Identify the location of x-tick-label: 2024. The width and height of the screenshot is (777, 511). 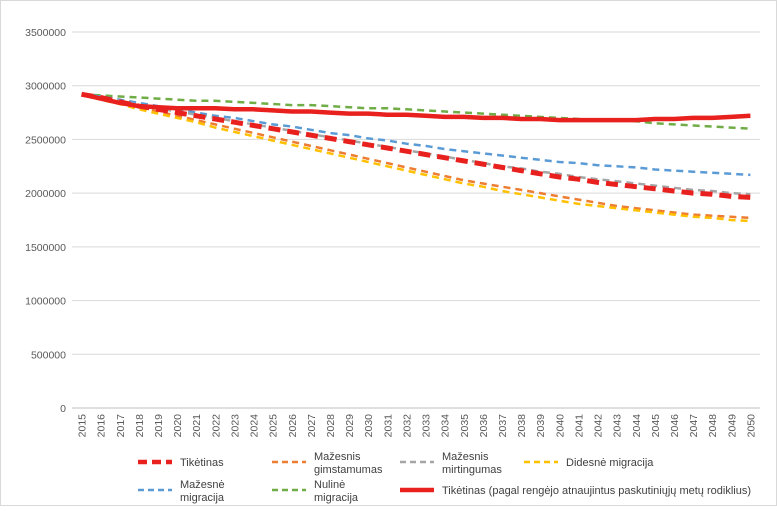
(255, 426).